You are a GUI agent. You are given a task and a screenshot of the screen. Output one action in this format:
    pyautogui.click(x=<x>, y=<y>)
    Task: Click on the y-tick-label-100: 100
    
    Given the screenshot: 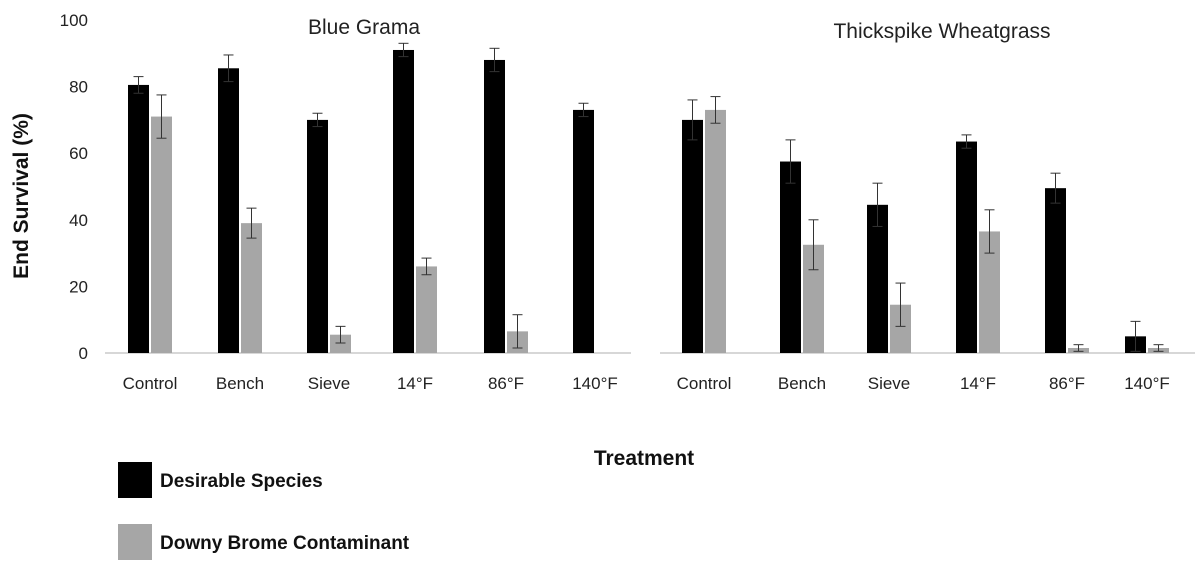 What is the action you would take?
    pyautogui.click(x=74, y=20)
    